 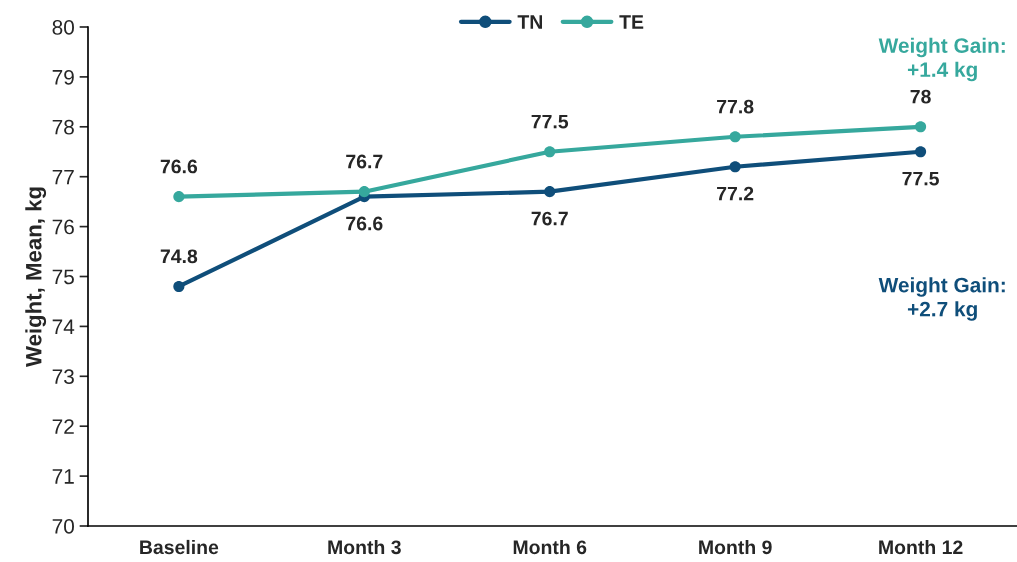 I want to click on y-tick-label: 78, so click(x=63, y=127).